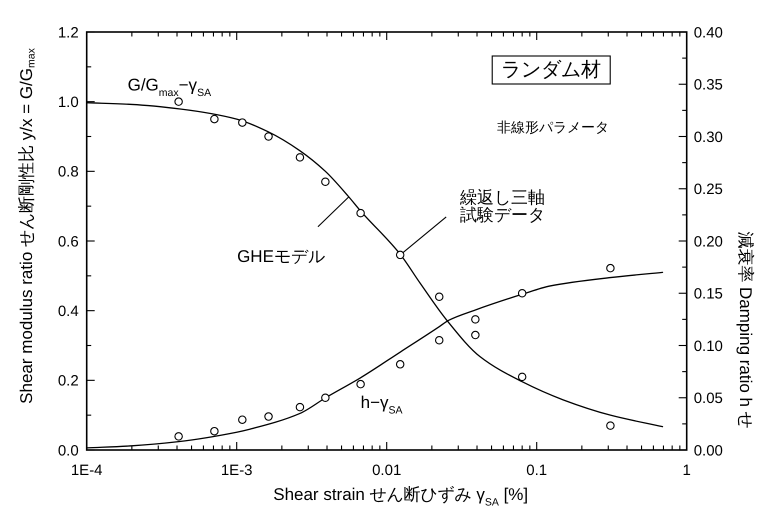 This screenshot has height=510, width=771. I want to click on y2-tick-label: 0.05, so click(708, 399).